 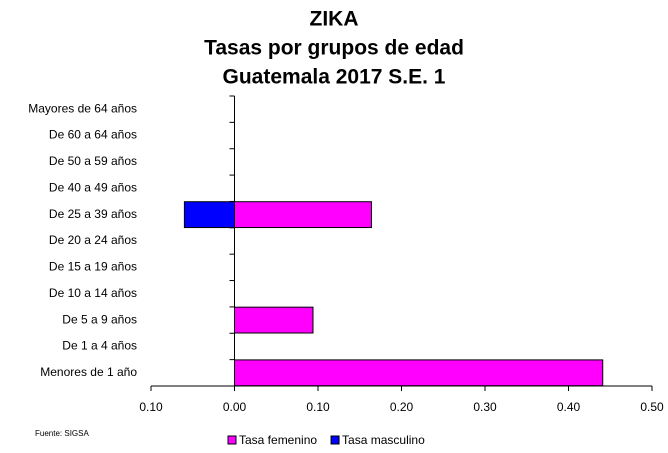 I want to click on y-tick-label: De 1 a 4 años, so click(x=99, y=346).